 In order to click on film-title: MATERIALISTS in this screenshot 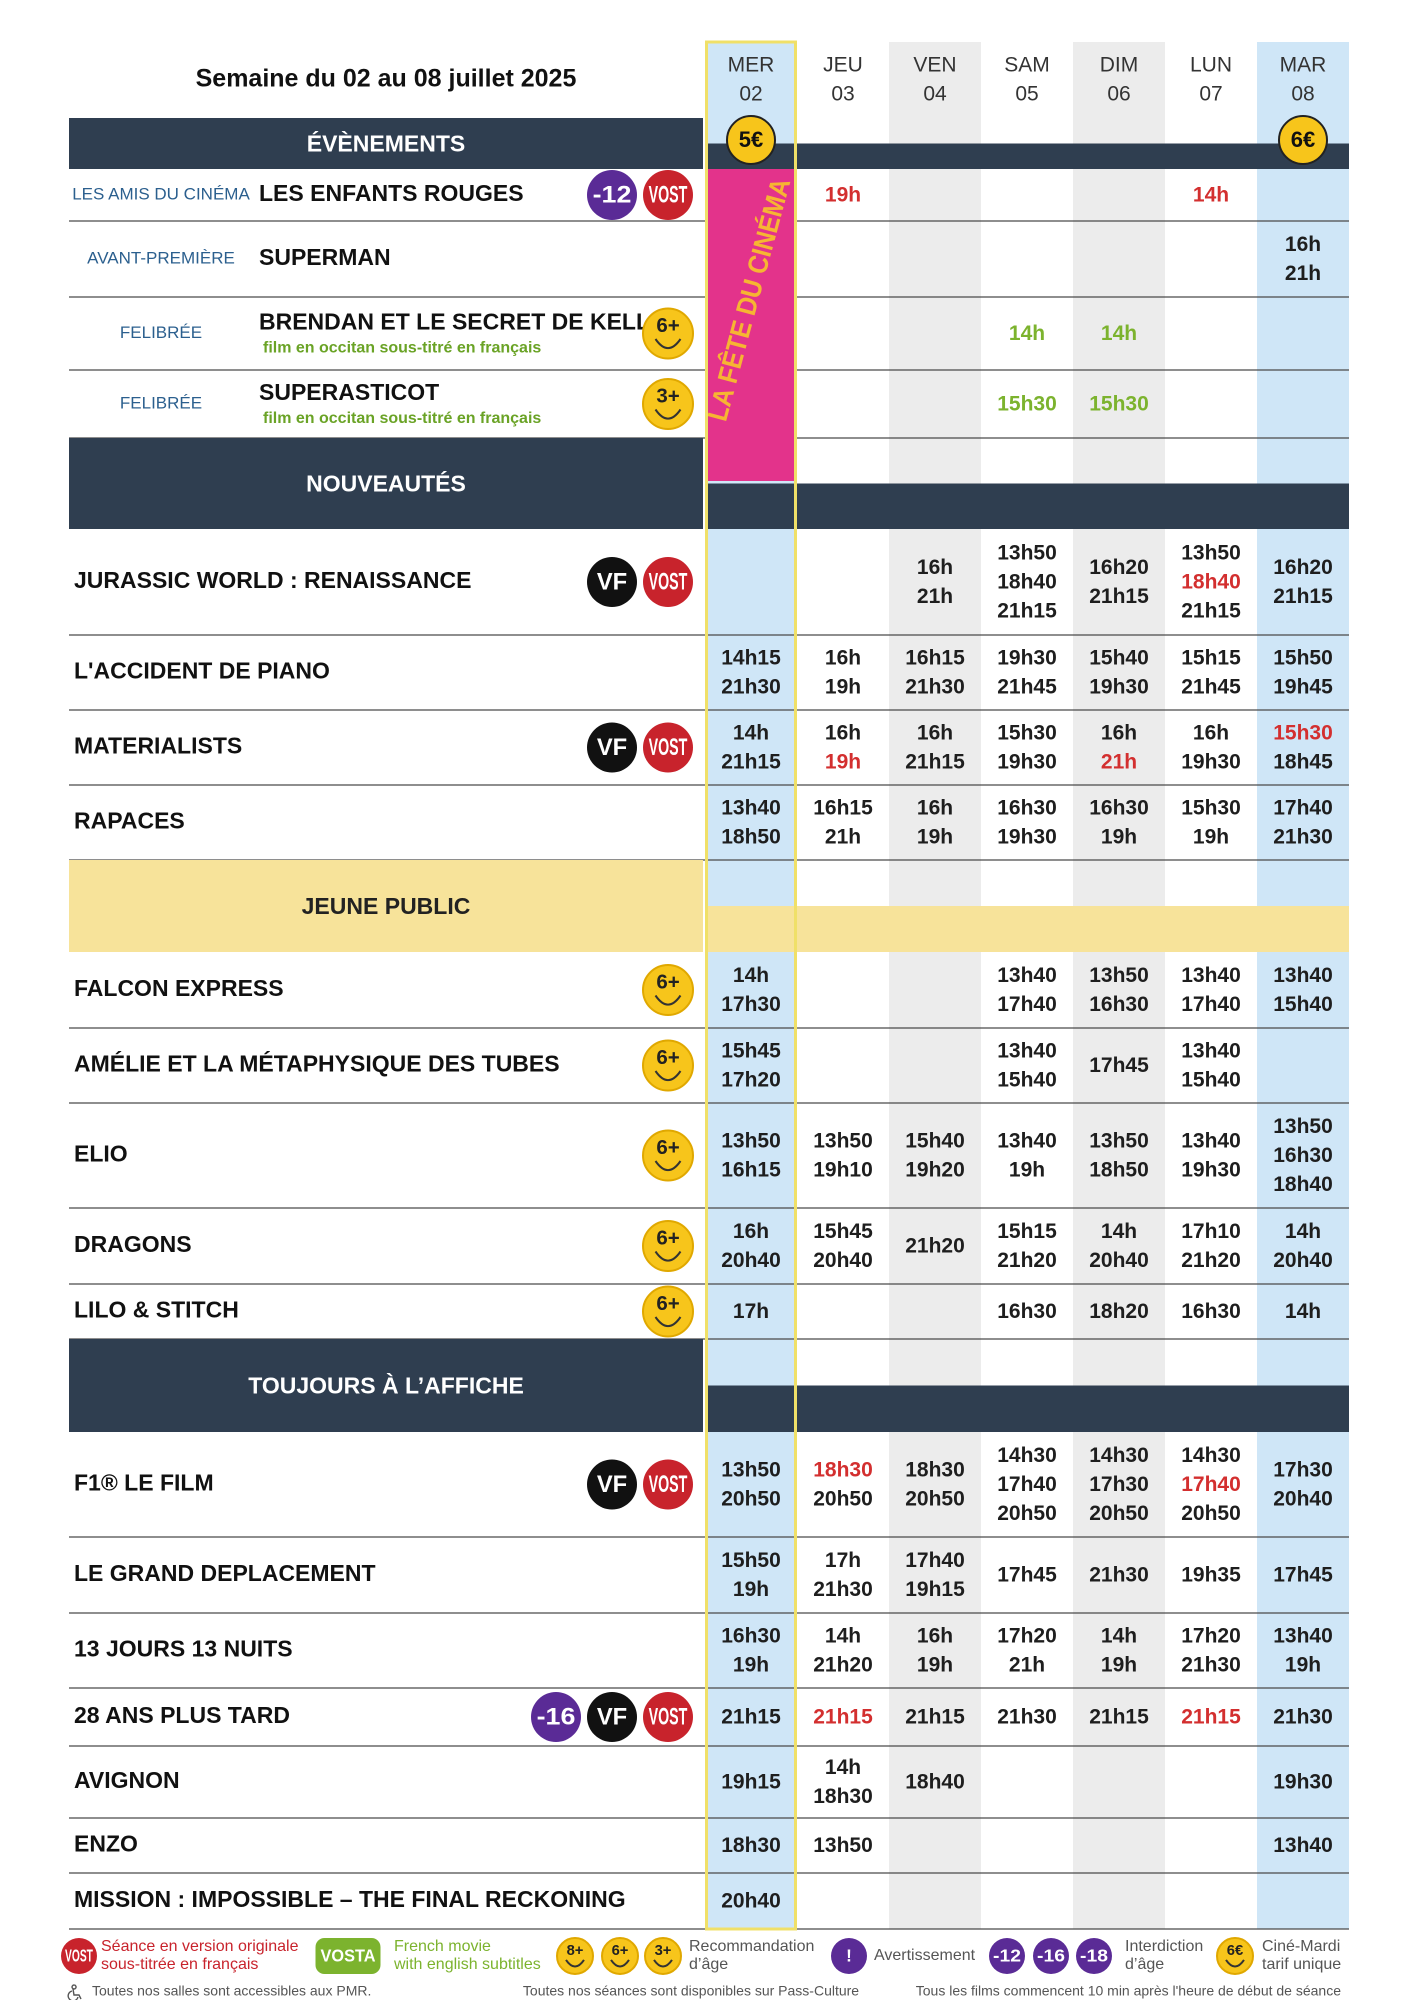, I will do `click(158, 746)`.